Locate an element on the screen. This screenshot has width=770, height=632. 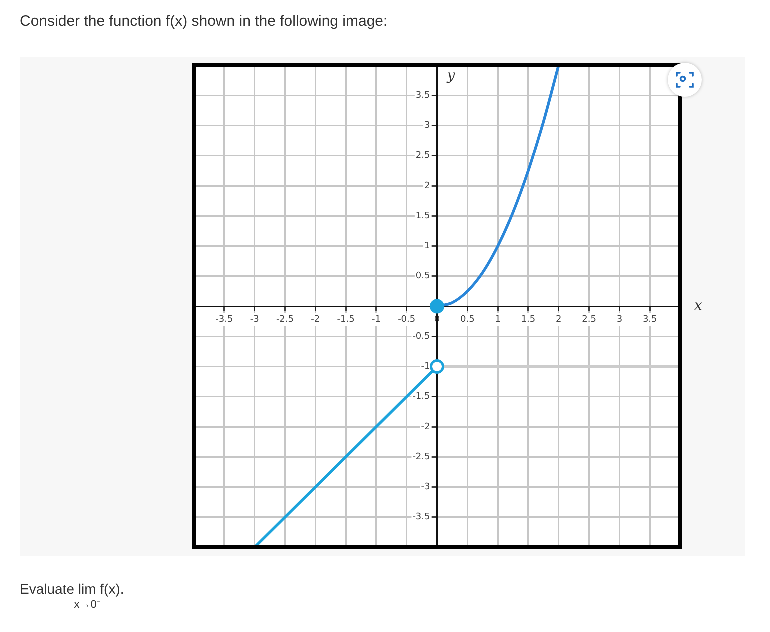
x-tick-label: -2.5 is located at coordinates (285, 320).